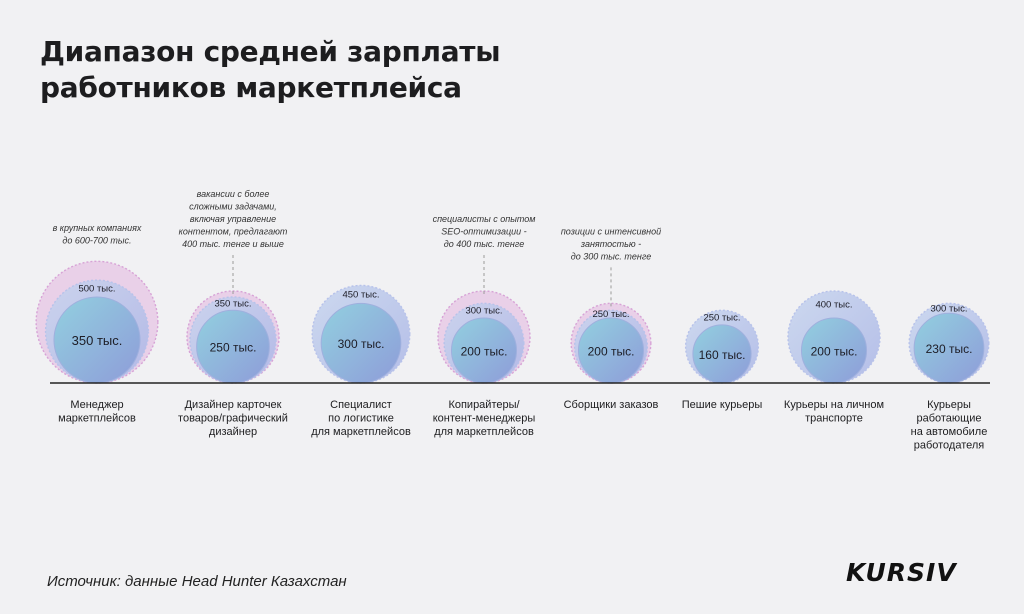 This screenshot has height=614, width=1024. What do you see at coordinates (722, 355) in the screenshot?
I see `cat-6-low-label: 160 тыс.` at bounding box center [722, 355].